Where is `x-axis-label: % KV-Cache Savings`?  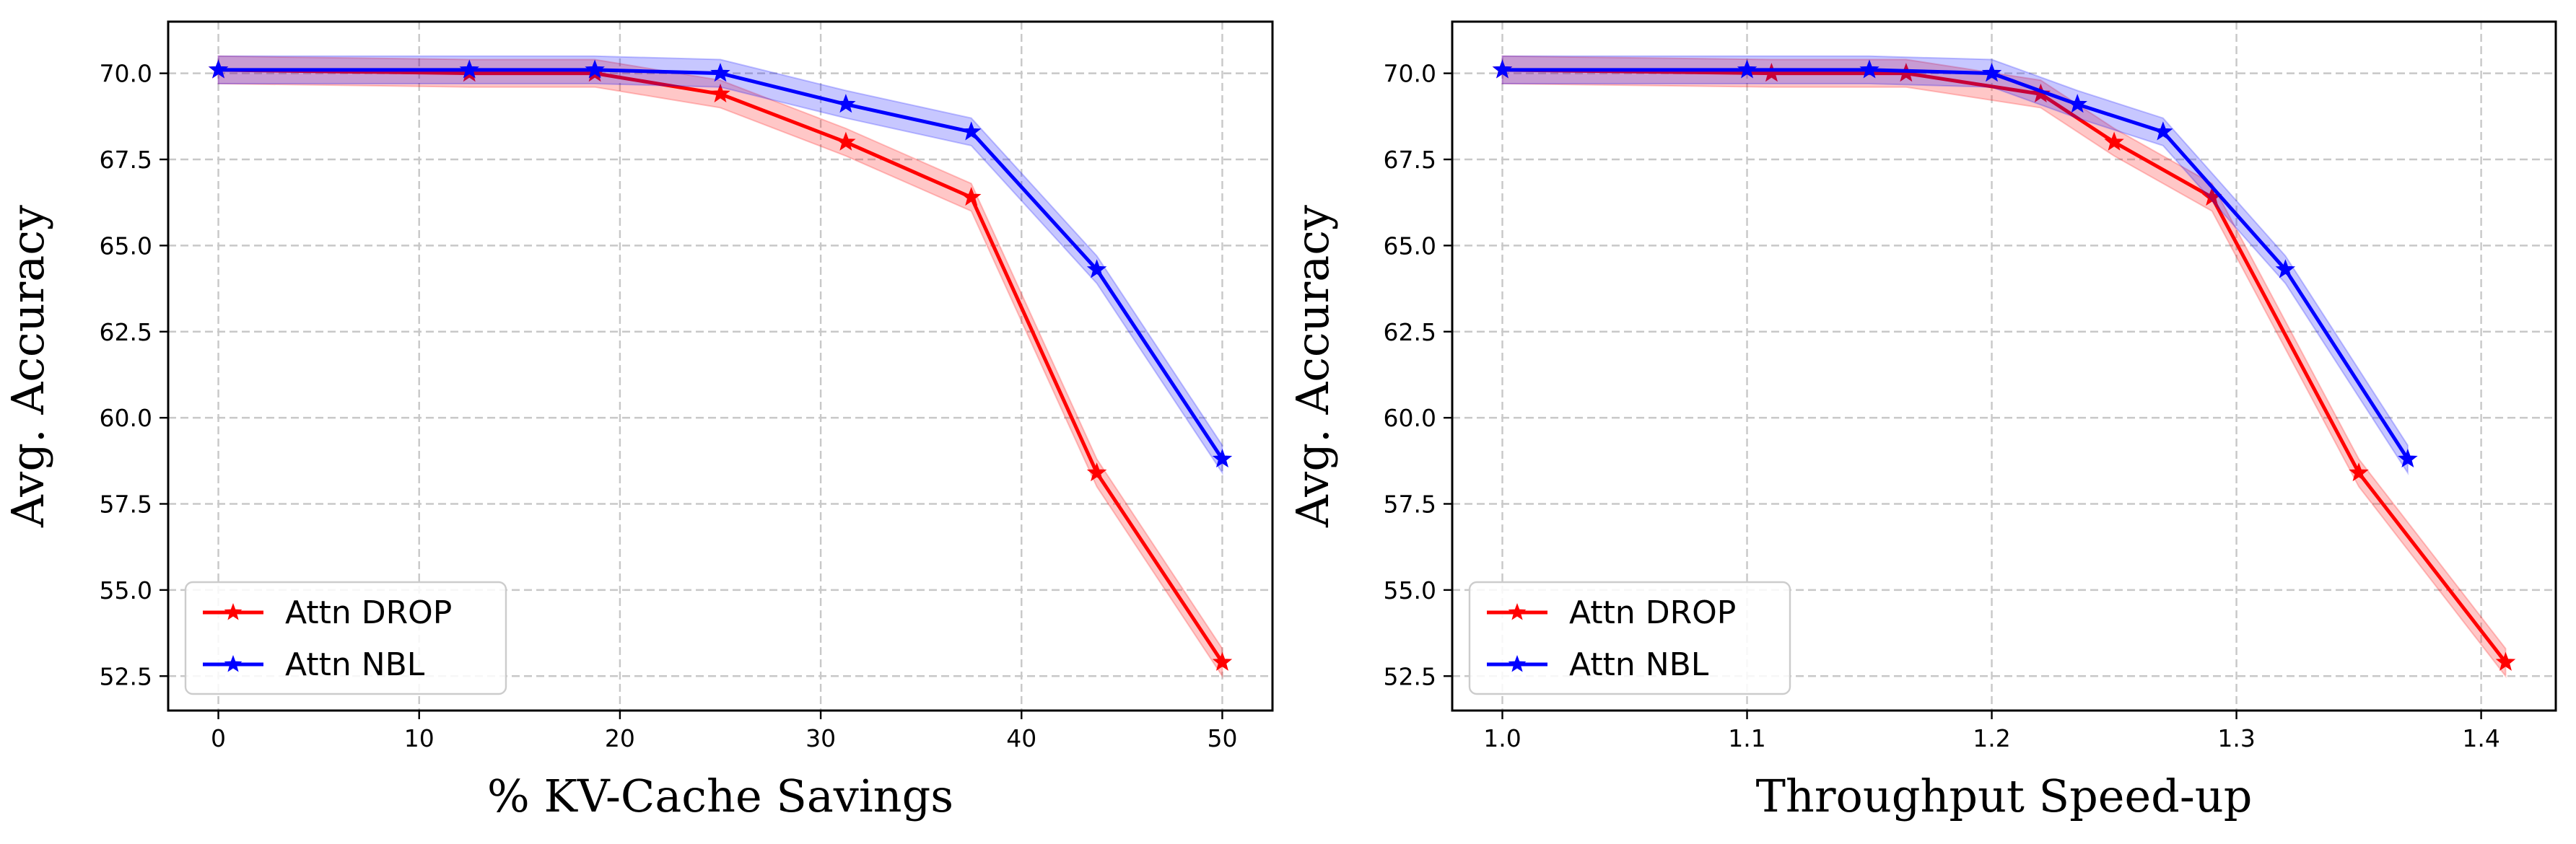 x-axis-label: % KV-Cache Savings is located at coordinates (720, 796).